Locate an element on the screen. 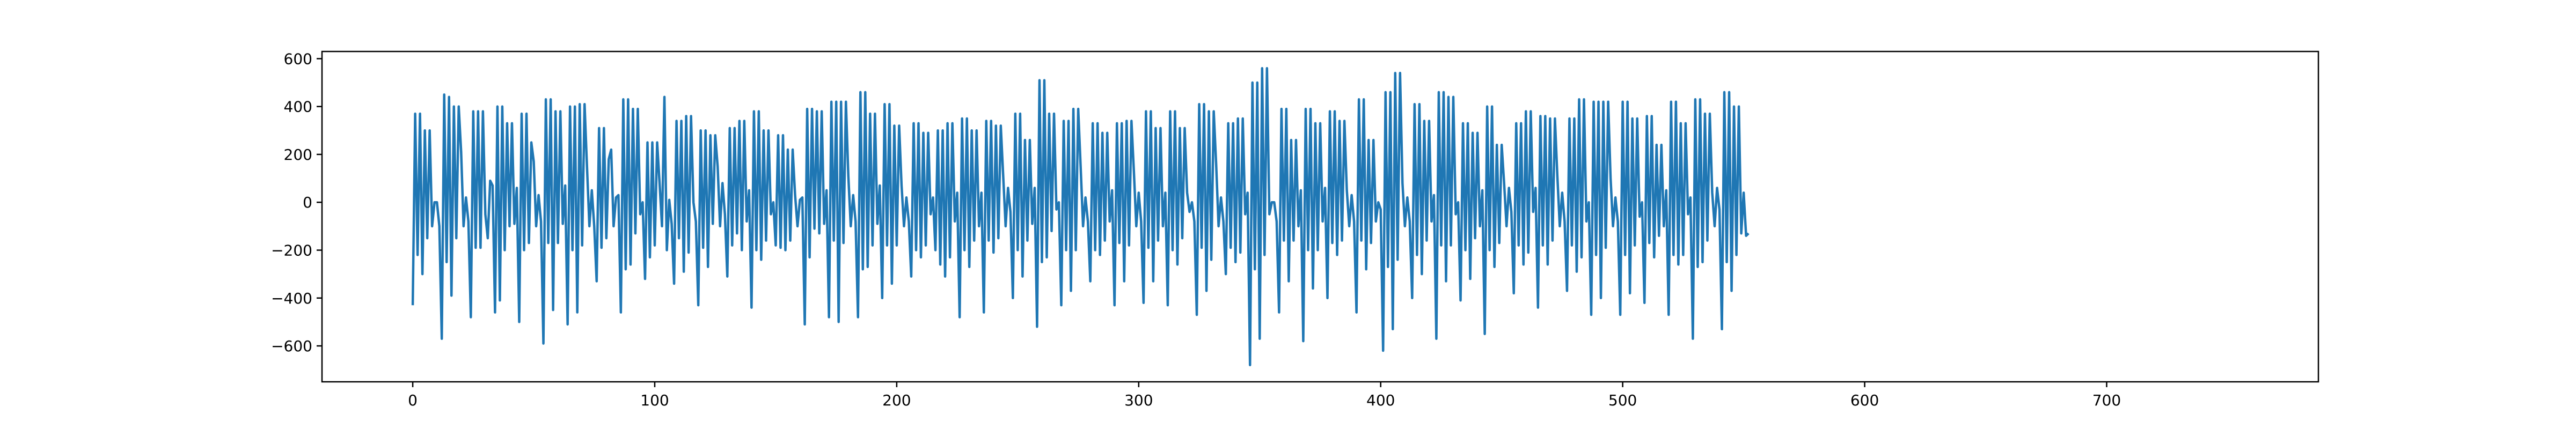 The width and height of the screenshot is (2576, 429). x-tick-label: 600 is located at coordinates (1864, 400).